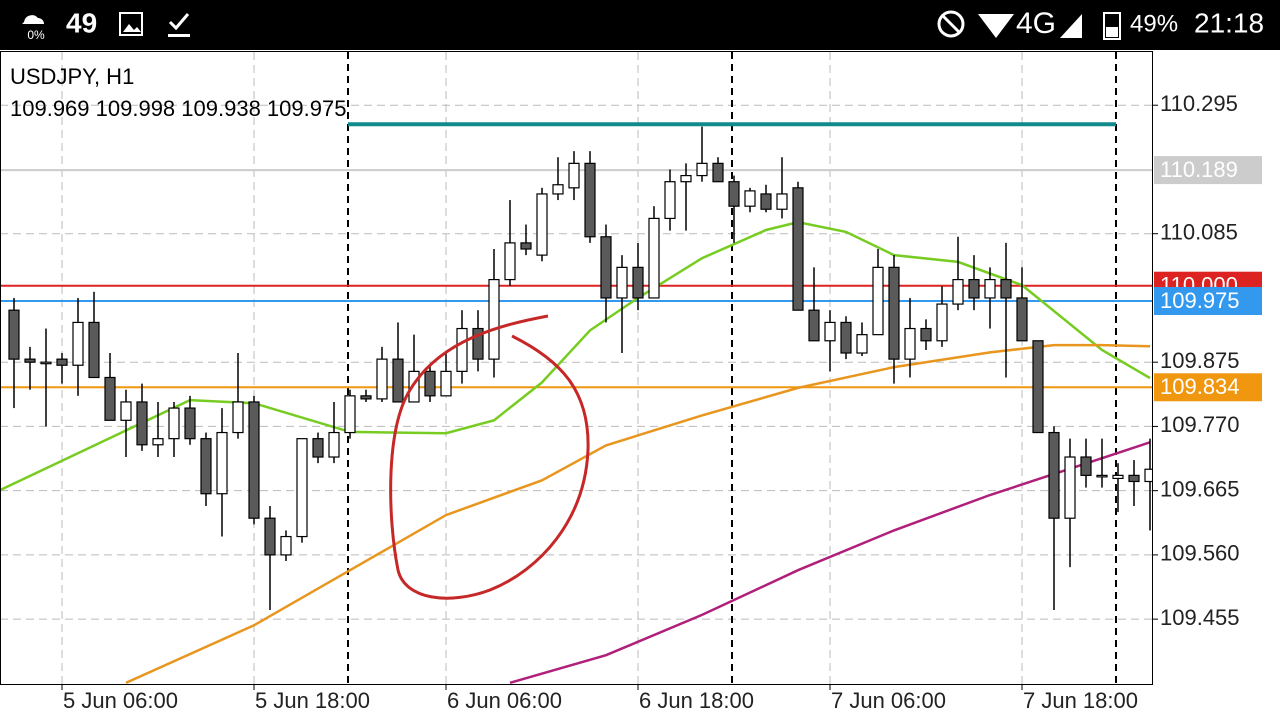 This screenshot has height=720, width=1280. What do you see at coordinates (179, 22) in the screenshot?
I see `check-icon` at bounding box center [179, 22].